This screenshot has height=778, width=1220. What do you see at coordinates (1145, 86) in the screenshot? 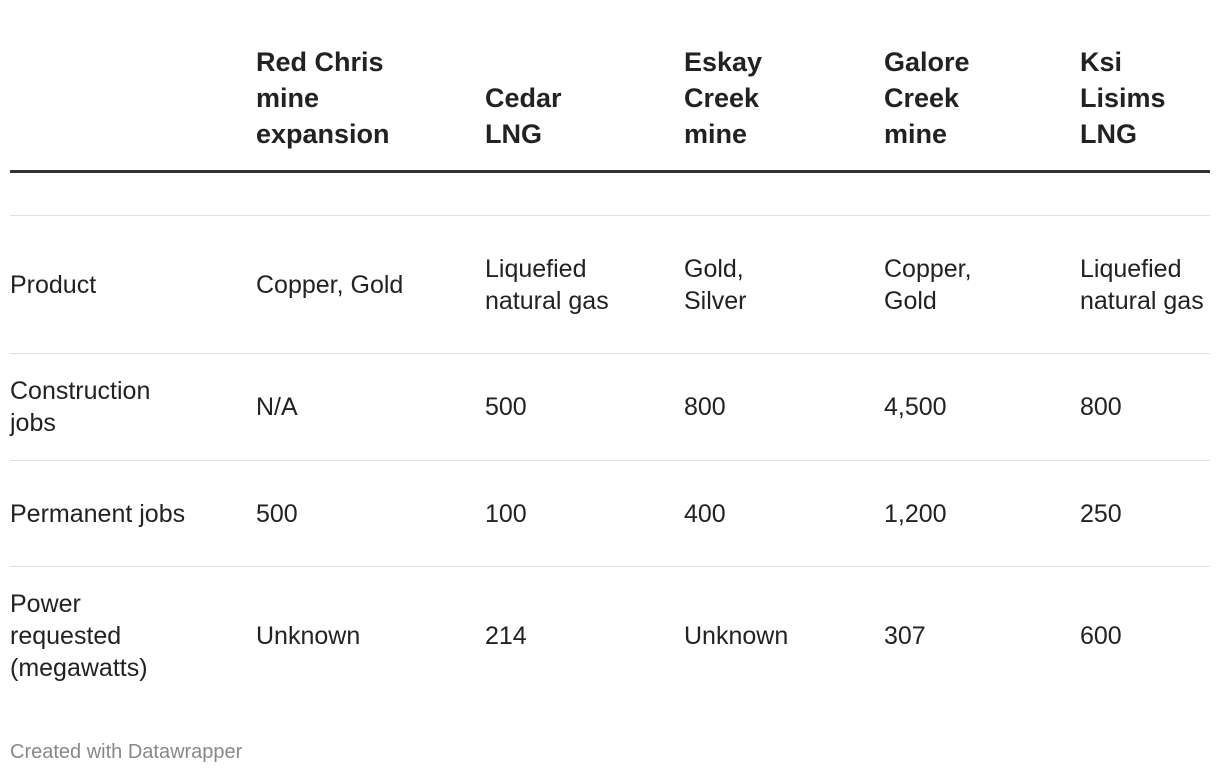
I see `column-header: Ksi Lisims LNG` at bounding box center [1145, 86].